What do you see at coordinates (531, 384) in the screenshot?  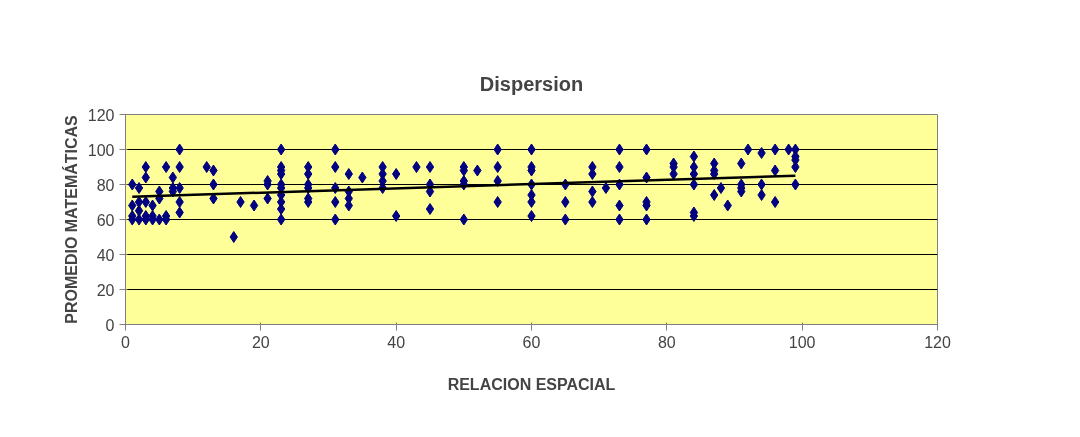 I see `x-axis-title: RELACION ESPACIAL` at bounding box center [531, 384].